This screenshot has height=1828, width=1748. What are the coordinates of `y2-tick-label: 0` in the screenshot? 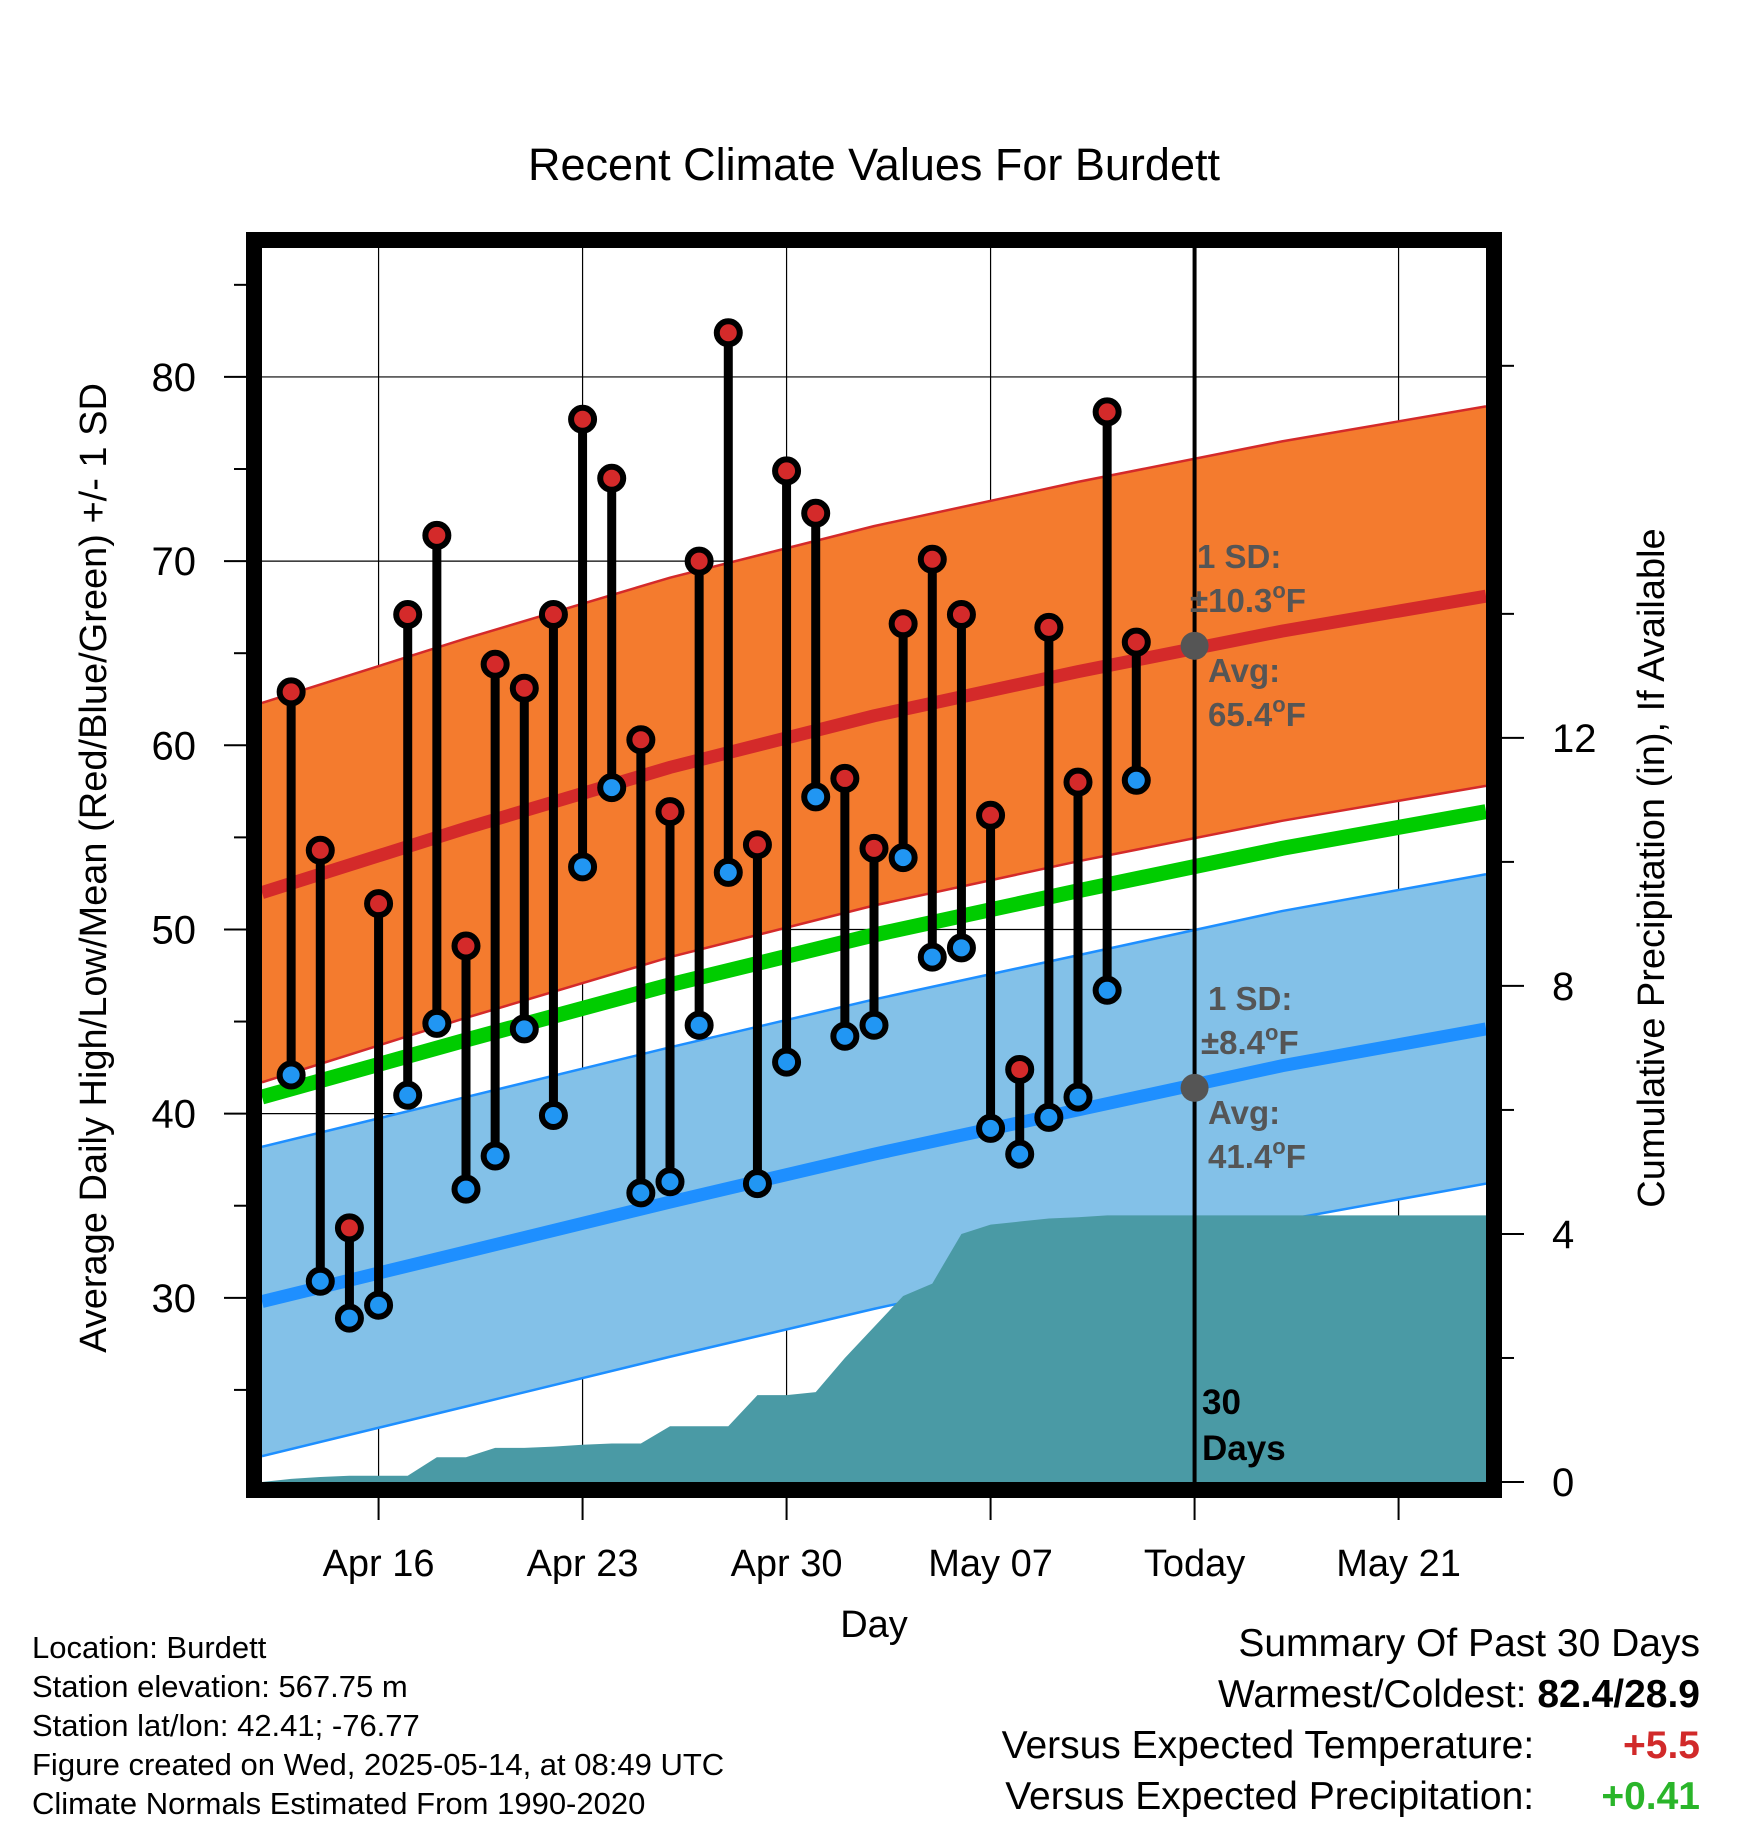 It's located at (1563, 1483).